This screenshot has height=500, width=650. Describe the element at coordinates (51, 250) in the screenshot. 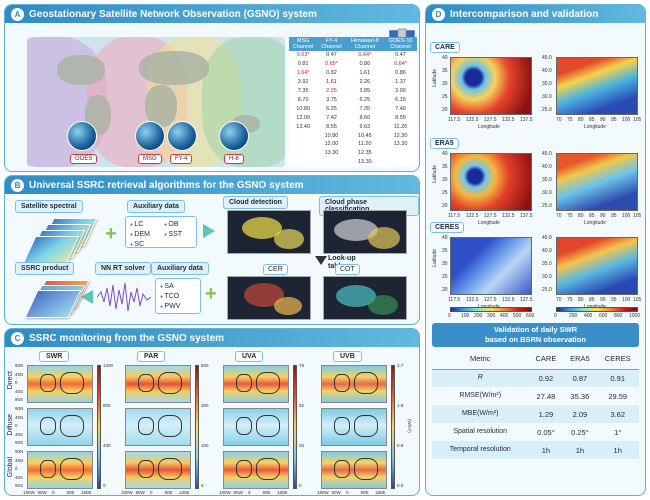

I see `spectral-layer` at that location.